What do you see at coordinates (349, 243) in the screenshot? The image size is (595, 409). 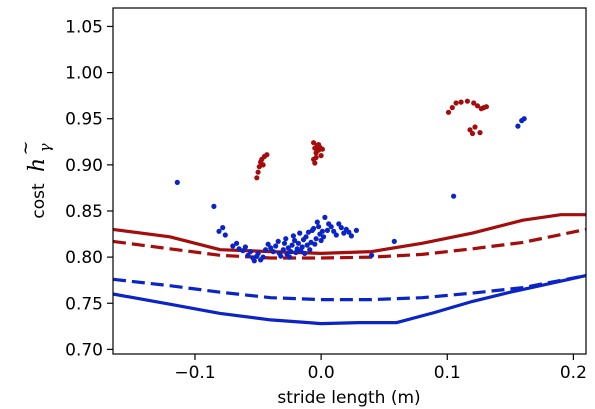 I see `series-line-red-dashed` at bounding box center [349, 243].